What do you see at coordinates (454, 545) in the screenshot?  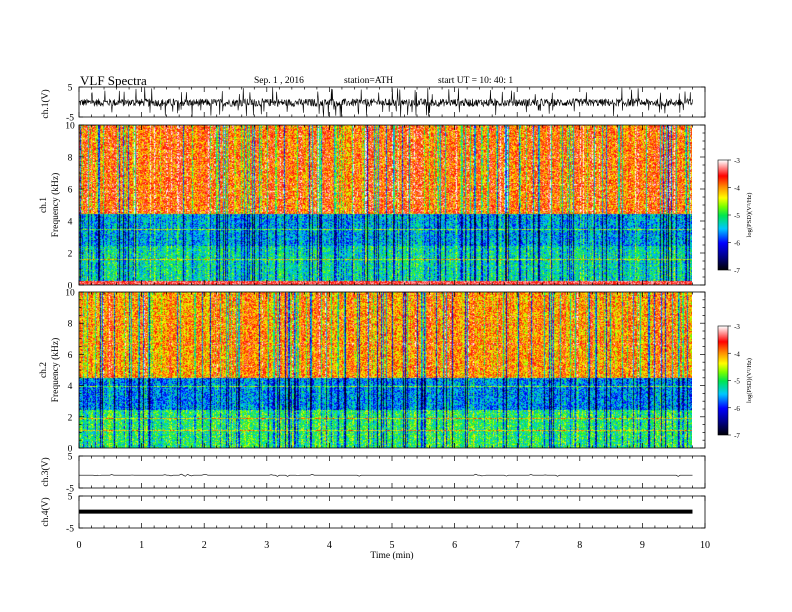 I see `x-tick-label: 6` at bounding box center [454, 545].